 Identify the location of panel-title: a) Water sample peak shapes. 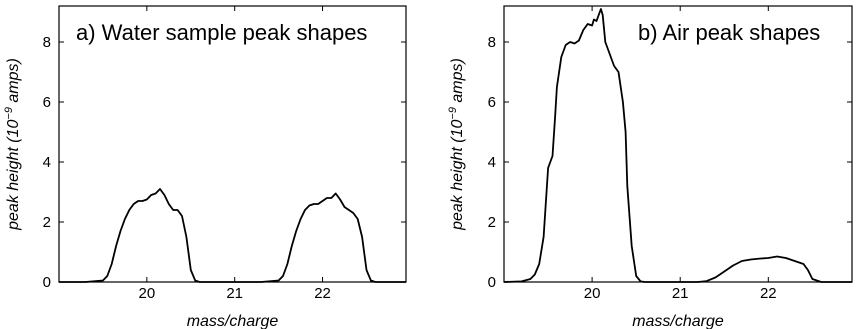
(221, 32).